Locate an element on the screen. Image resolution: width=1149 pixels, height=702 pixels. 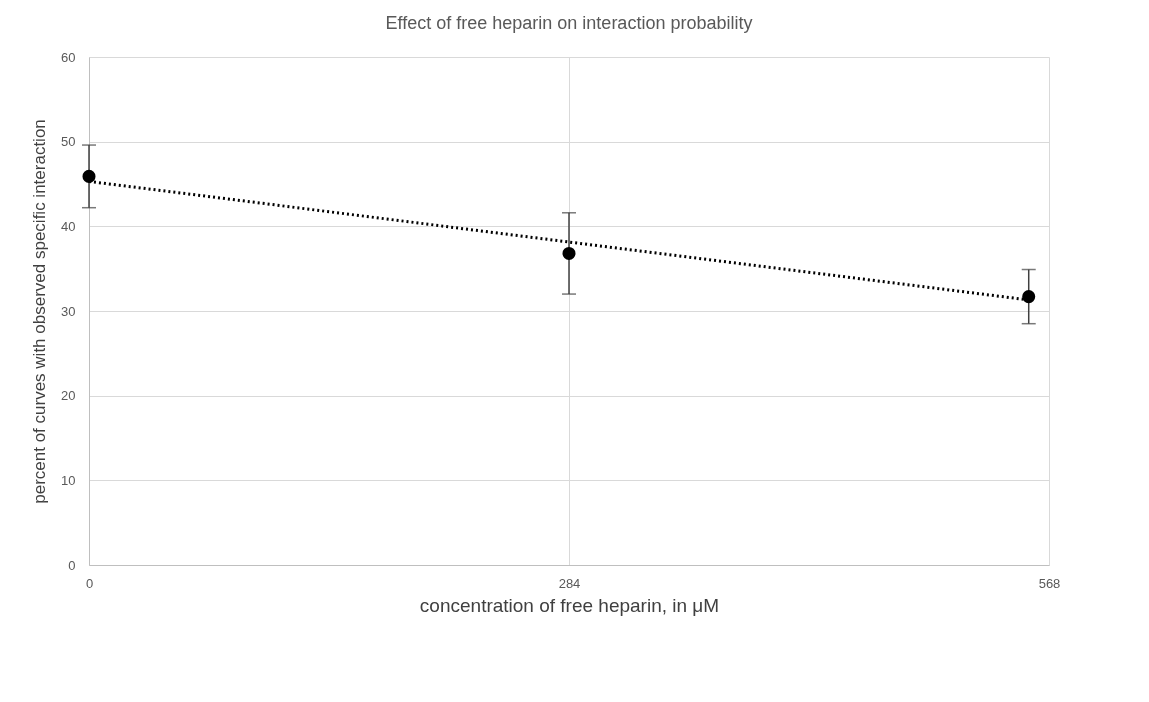
x-tick-label: 568 is located at coordinates (1049, 583).